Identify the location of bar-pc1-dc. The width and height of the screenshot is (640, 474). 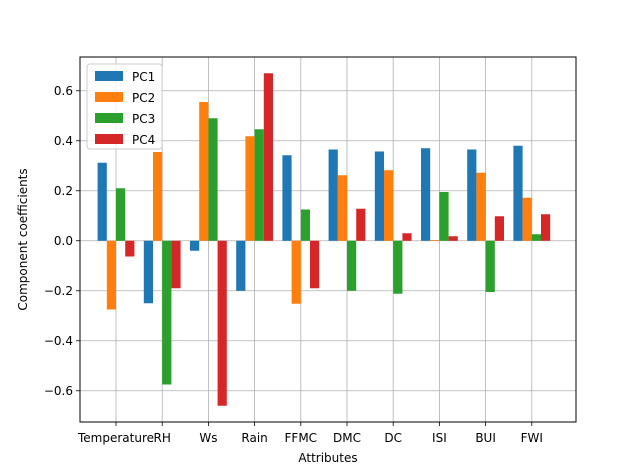
(379, 196).